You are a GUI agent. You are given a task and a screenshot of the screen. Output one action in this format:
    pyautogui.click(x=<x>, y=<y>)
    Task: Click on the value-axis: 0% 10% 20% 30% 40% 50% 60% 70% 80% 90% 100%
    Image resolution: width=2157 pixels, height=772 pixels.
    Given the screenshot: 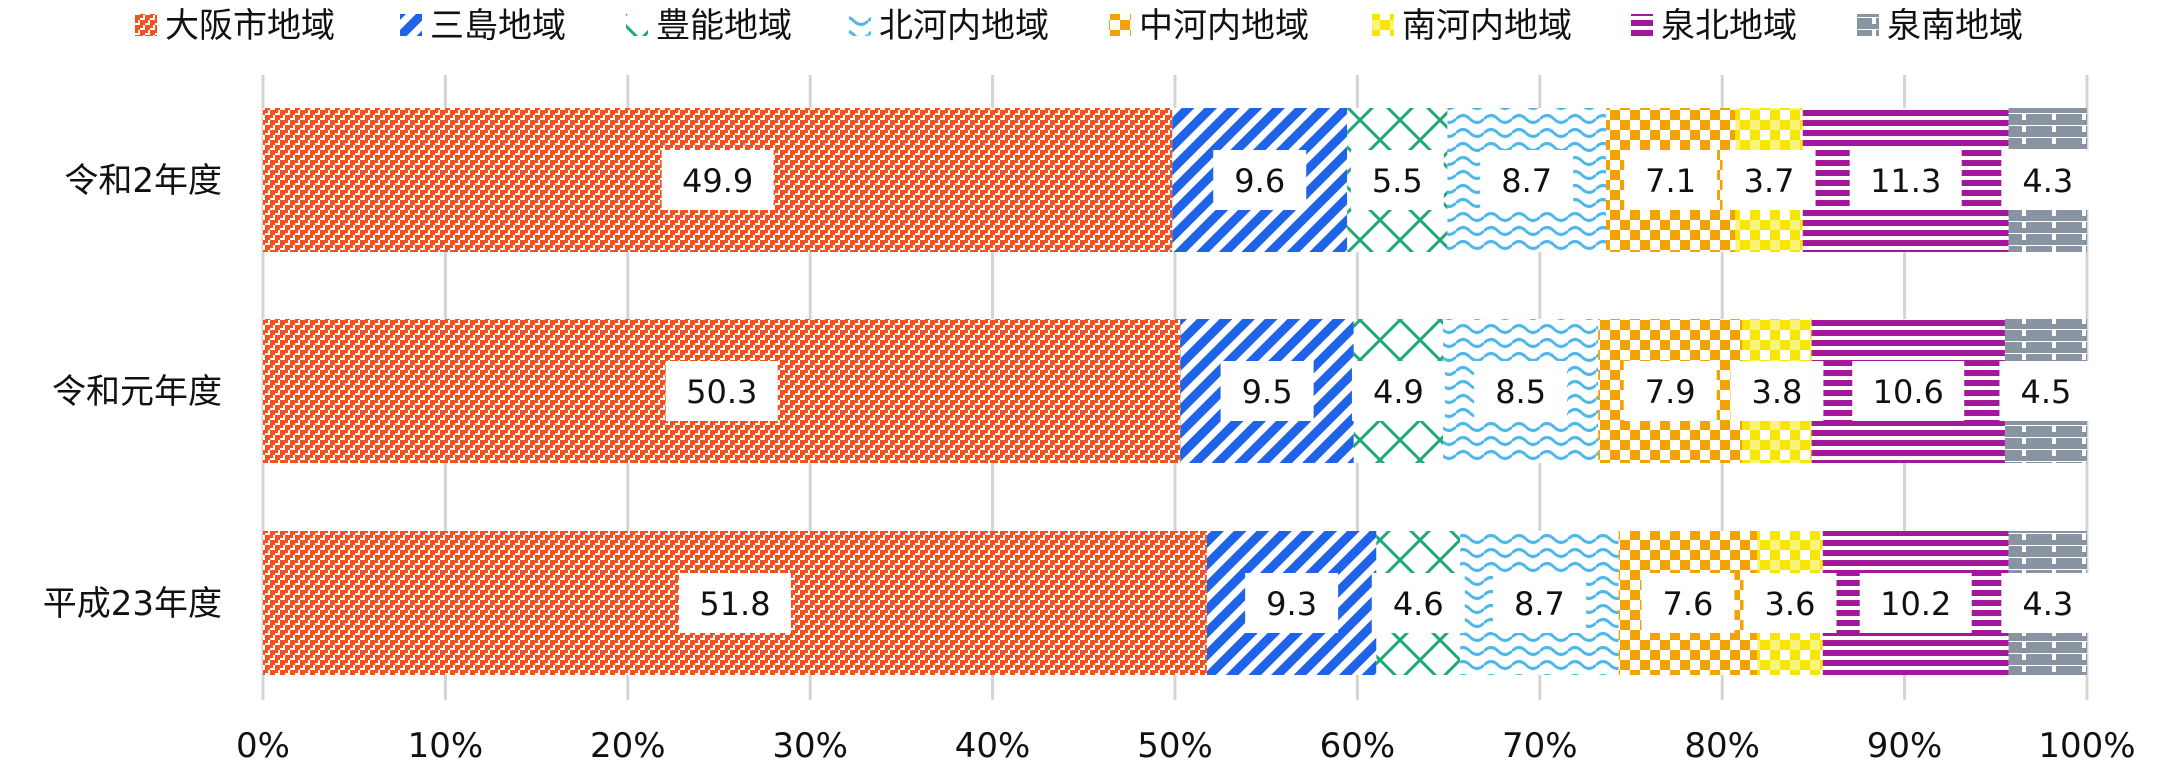 What is the action you would take?
    pyautogui.click(x=1186, y=746)
    